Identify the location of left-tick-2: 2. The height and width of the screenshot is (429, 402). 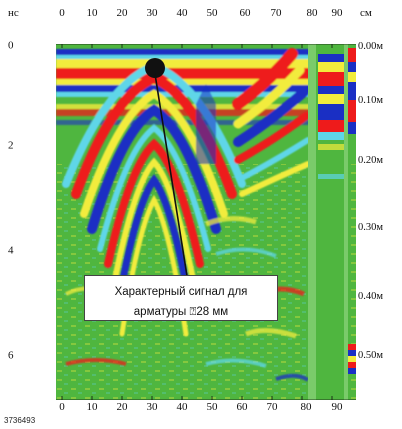
(11, 145).